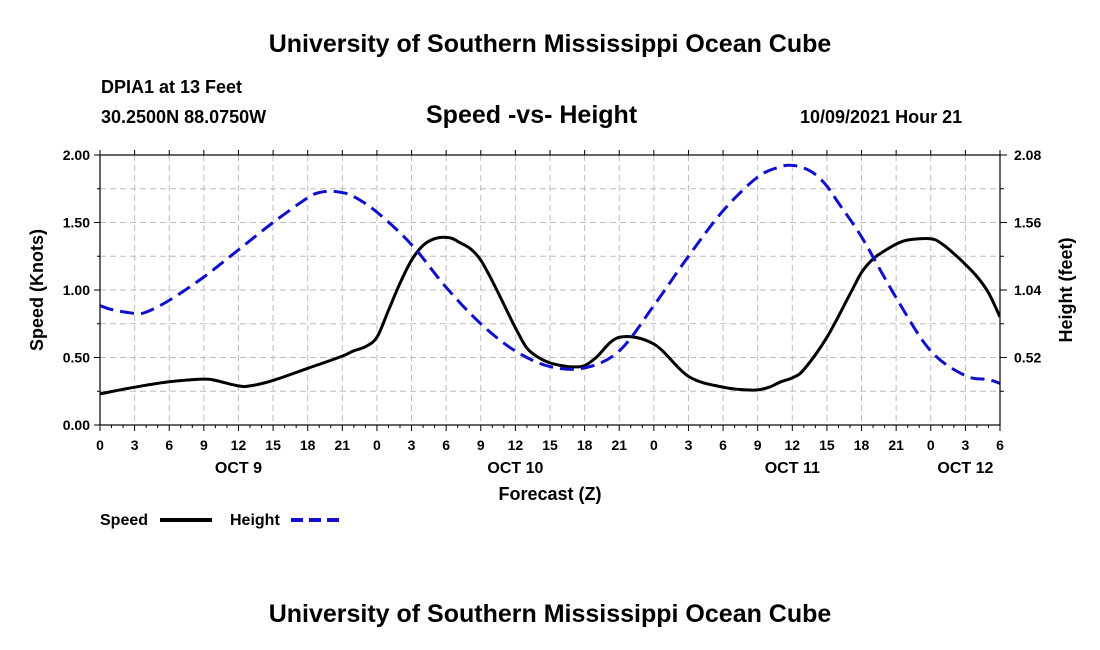 This screenshot has width=1100, height=650. What do you see at coordinates (965, 468) in the screenshot?
I see `x-day-label: OCT 12` at bounding box center [965, 468].